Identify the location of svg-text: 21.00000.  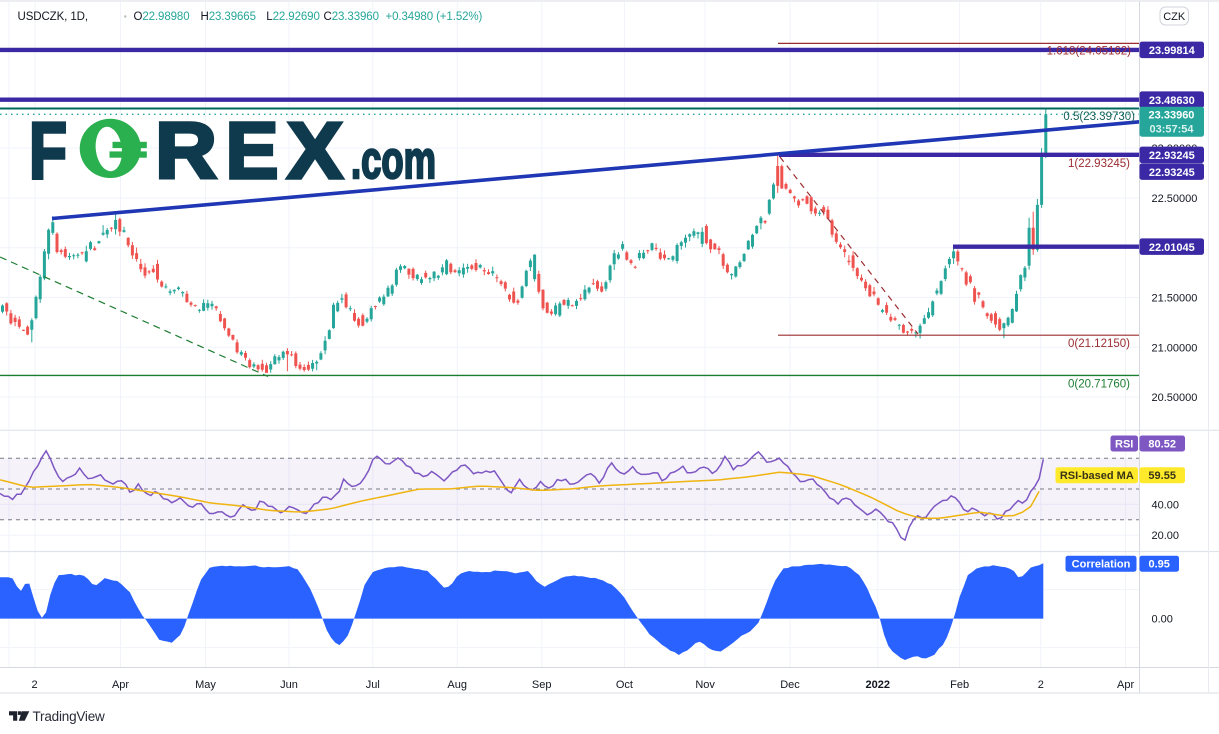
(1175, 348).